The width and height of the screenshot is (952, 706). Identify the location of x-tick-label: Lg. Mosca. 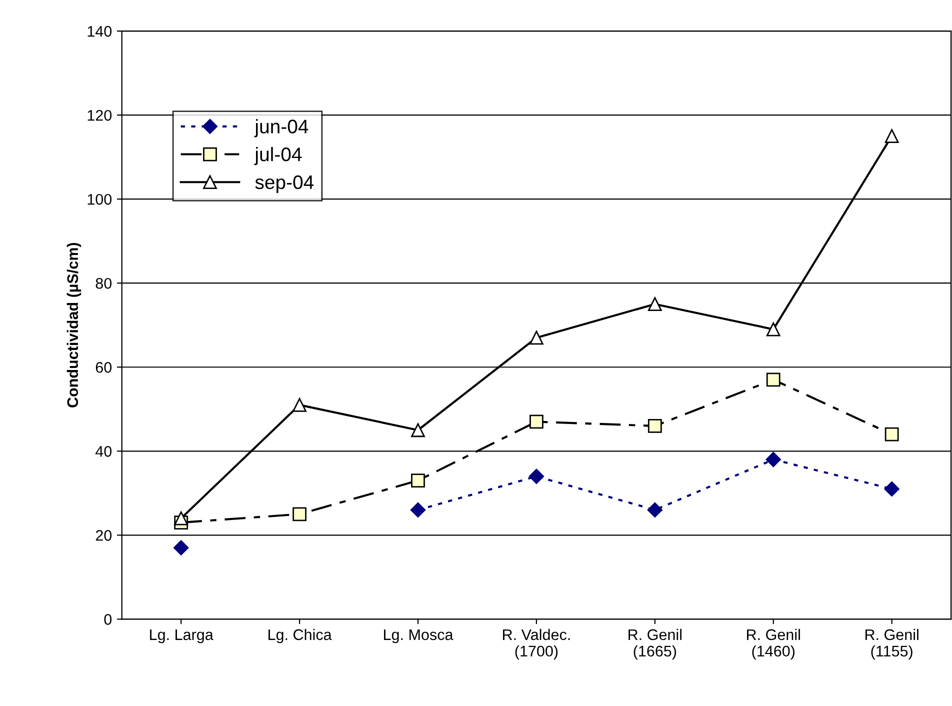
(419, 636).